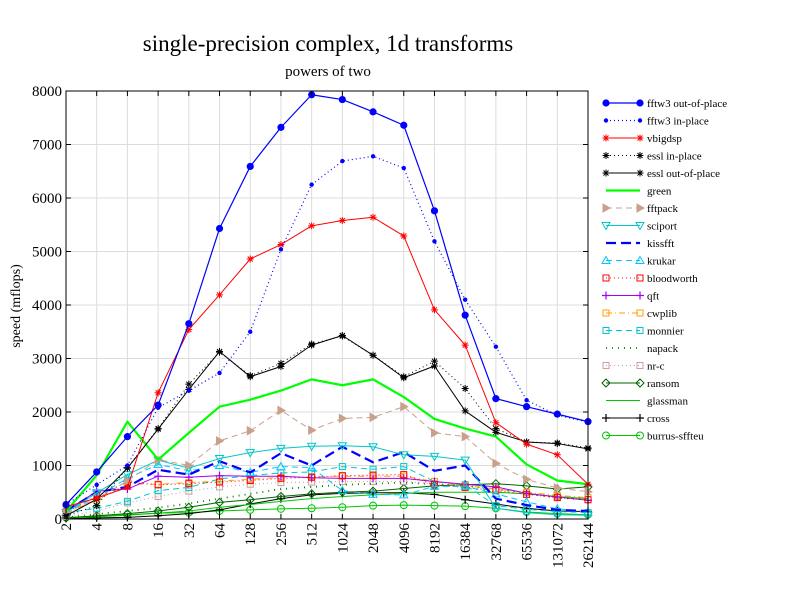 The width and height of the screenshot is (792, 612). What do you see at coordinates (663, 349) in the screenshot?
I see `legend-label: napack` at bounding box center [663, 349].